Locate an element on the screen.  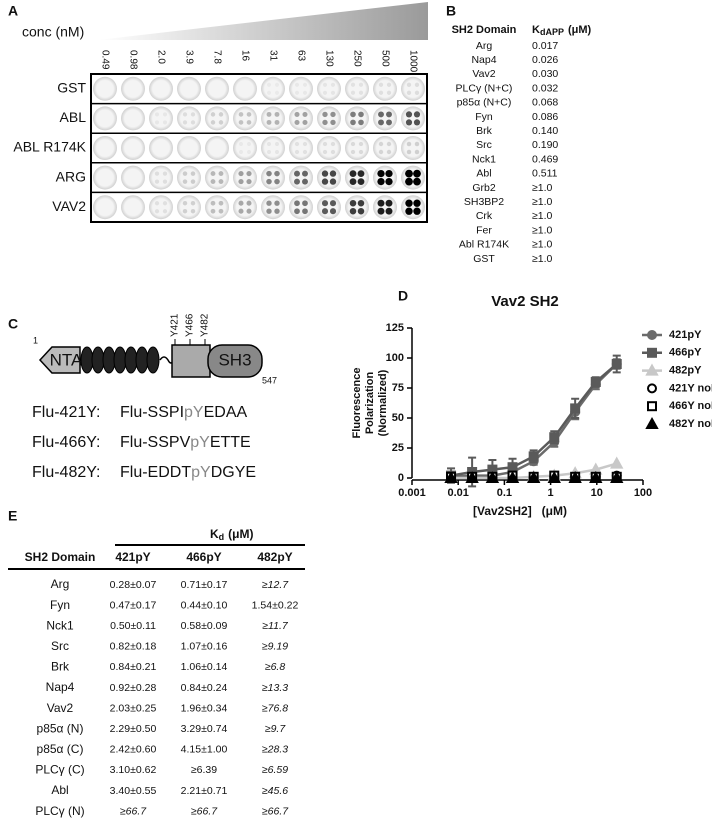
domain-name: Fyn is located at coordinates (60, 605).